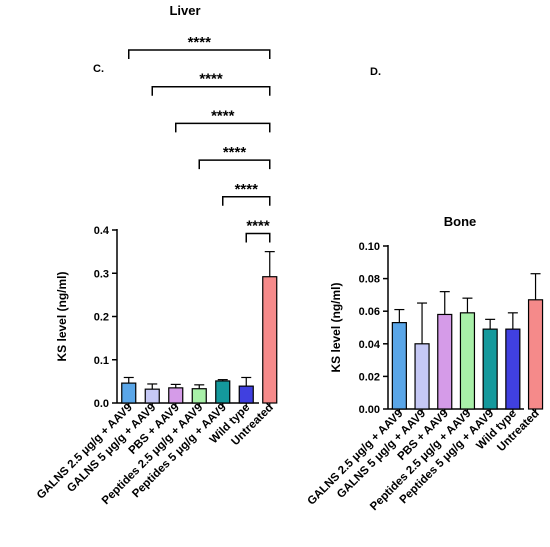 The width and height of the screenshot is (550, 547). Describe the element at coordinates (62, 316) in the screenshot. I see `liver-y-axis-label: KS level (ng/ml)` at that location.